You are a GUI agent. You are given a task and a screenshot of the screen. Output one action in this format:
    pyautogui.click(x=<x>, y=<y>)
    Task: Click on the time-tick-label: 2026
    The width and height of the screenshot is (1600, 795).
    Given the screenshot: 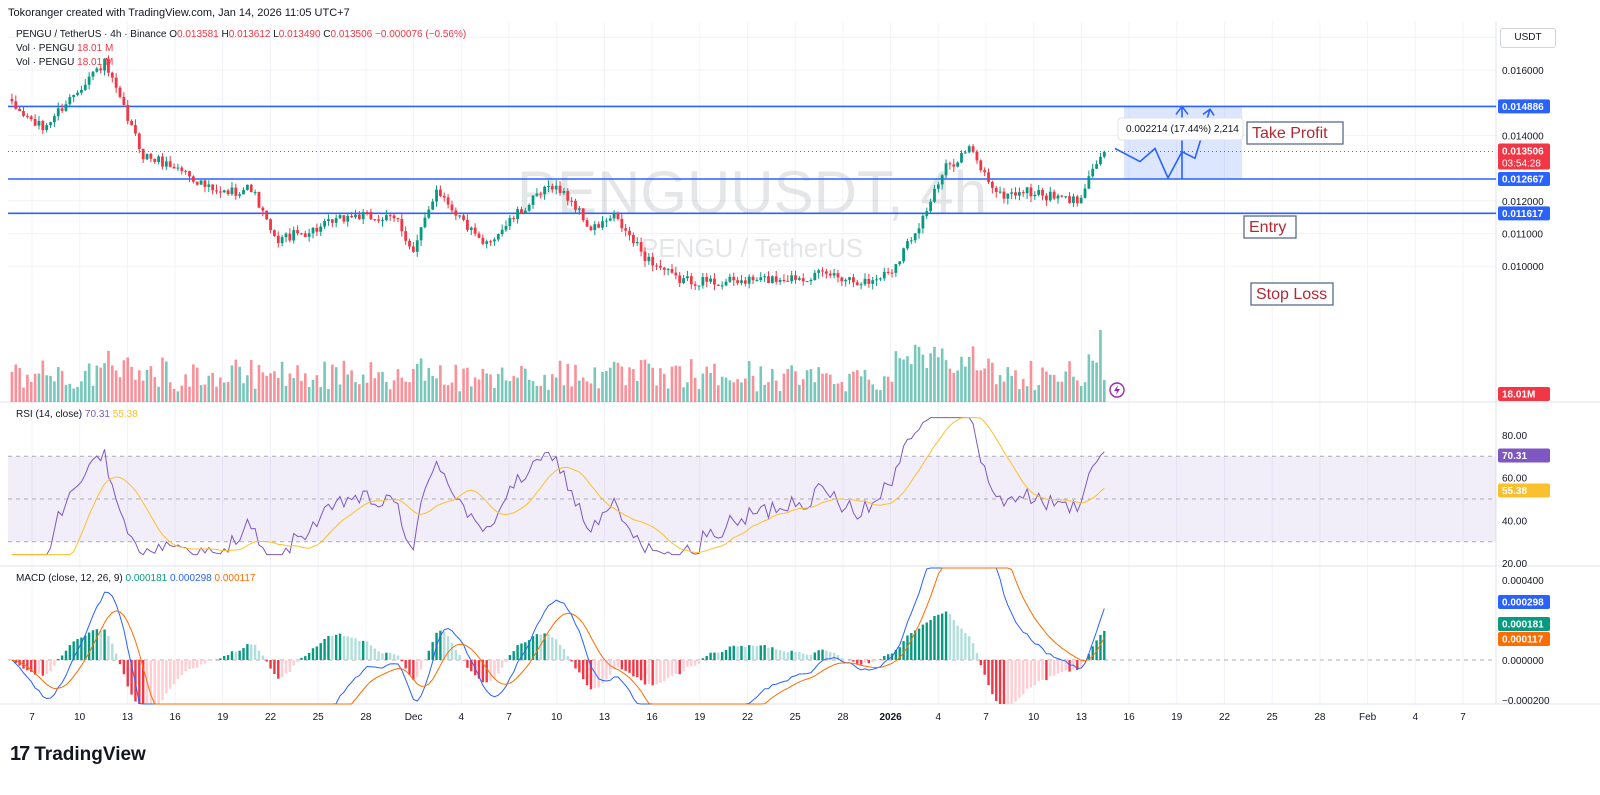 What is the action you would take?
    pyautogui.click(x=890, y=717)
    